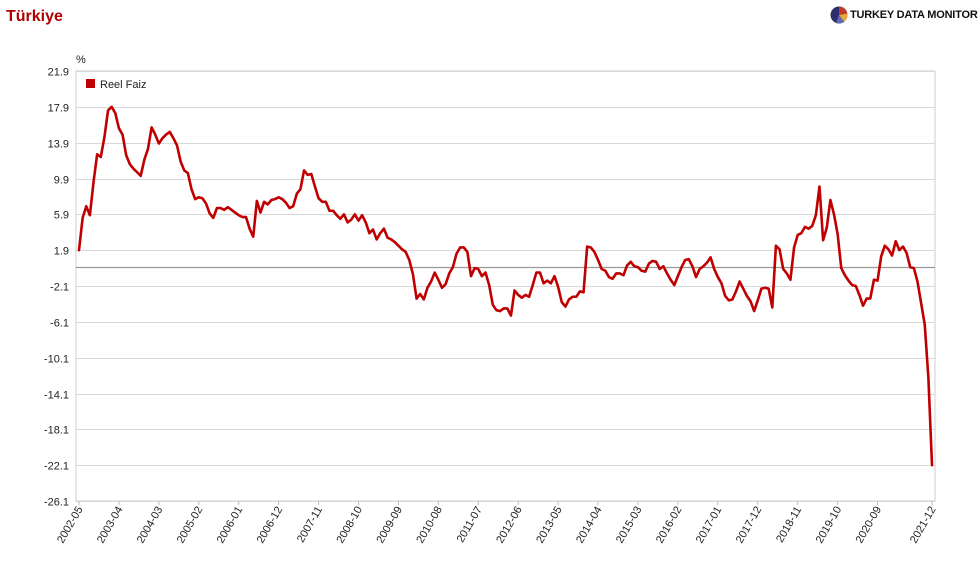 This screenshot has width=979, height=570. I want to click on x-tick-label: 2003-04, so click(110, 525).